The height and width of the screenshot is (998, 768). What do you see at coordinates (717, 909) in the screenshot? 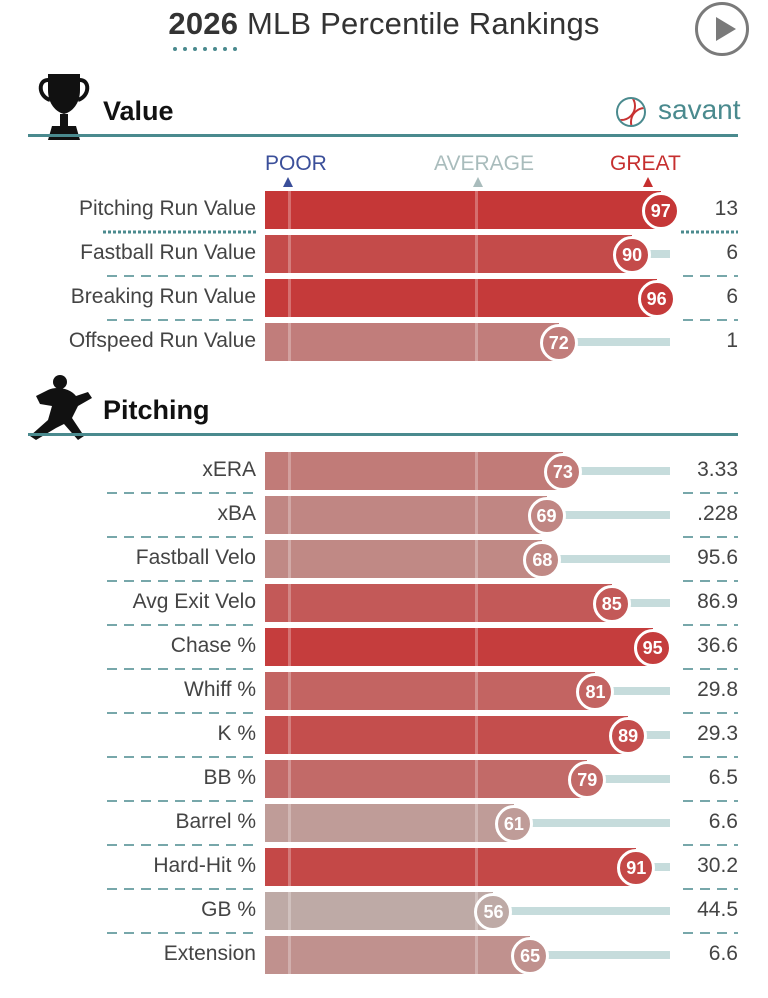
I see `metric-value-gb: 44.5` at bounding box center [717, 909].